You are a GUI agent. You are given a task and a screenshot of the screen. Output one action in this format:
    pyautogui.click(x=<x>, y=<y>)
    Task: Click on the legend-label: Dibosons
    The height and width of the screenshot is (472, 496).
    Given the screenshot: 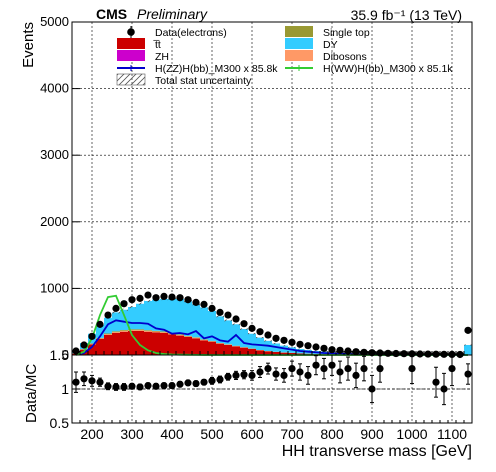 What is the action you would take?
    pyautogui.click(x=345, y=57)
    